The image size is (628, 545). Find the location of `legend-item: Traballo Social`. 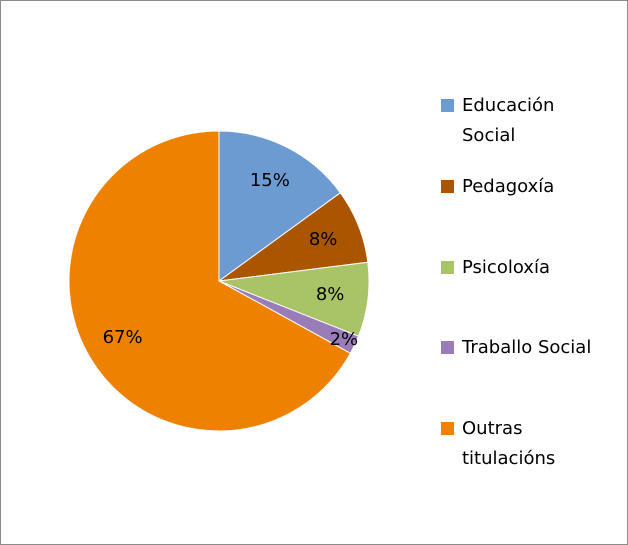

legend-item: Traballo Social is located at coordinates (531, 348).